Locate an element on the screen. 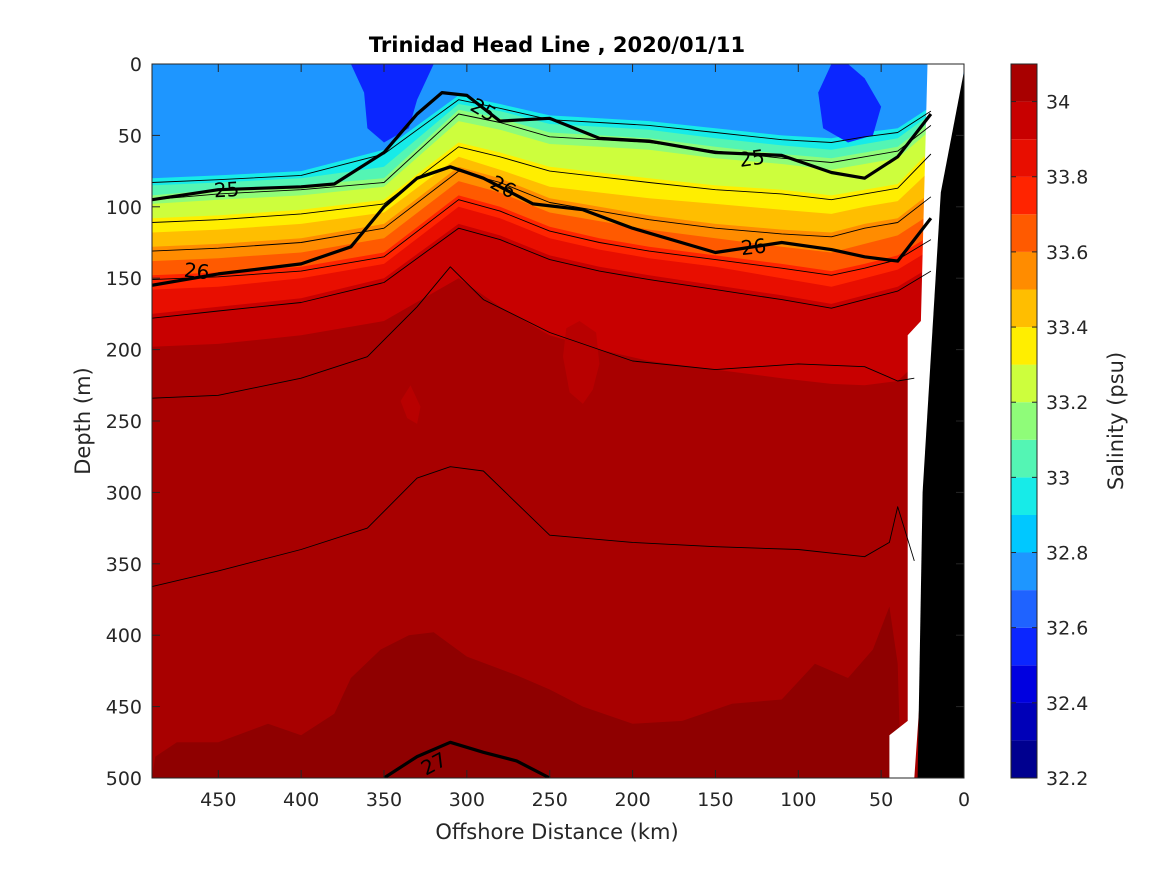  colorbar-tick-label: 32.6 is located at coordinates (1067, 629).